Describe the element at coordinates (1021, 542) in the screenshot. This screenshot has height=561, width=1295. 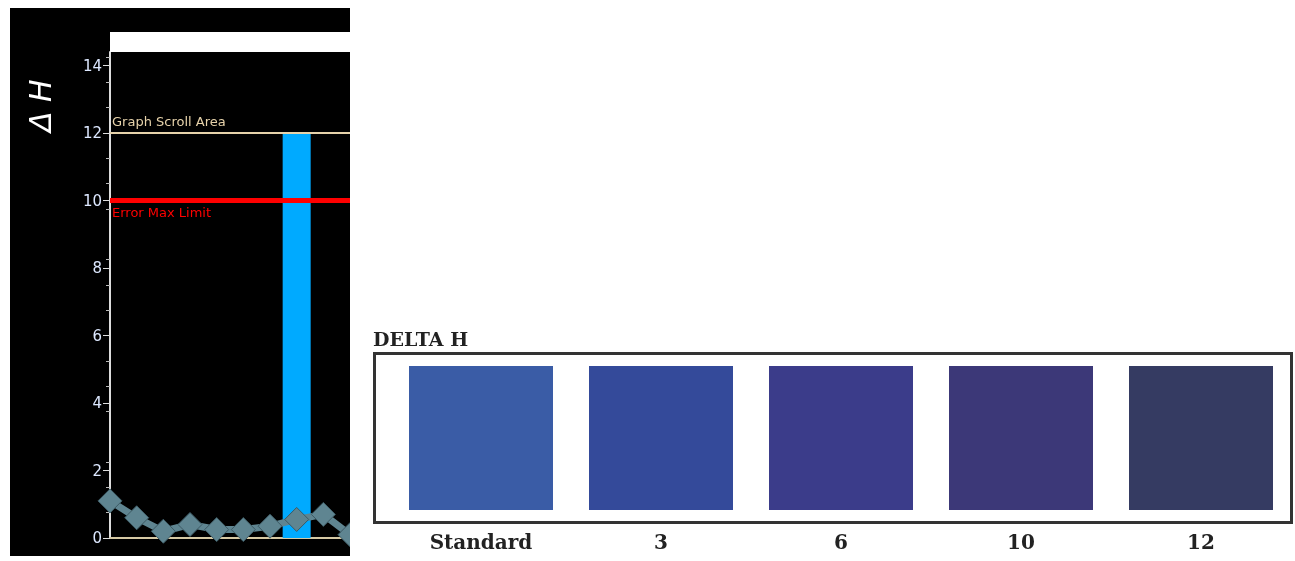
I see `category-label: 10` at that location.